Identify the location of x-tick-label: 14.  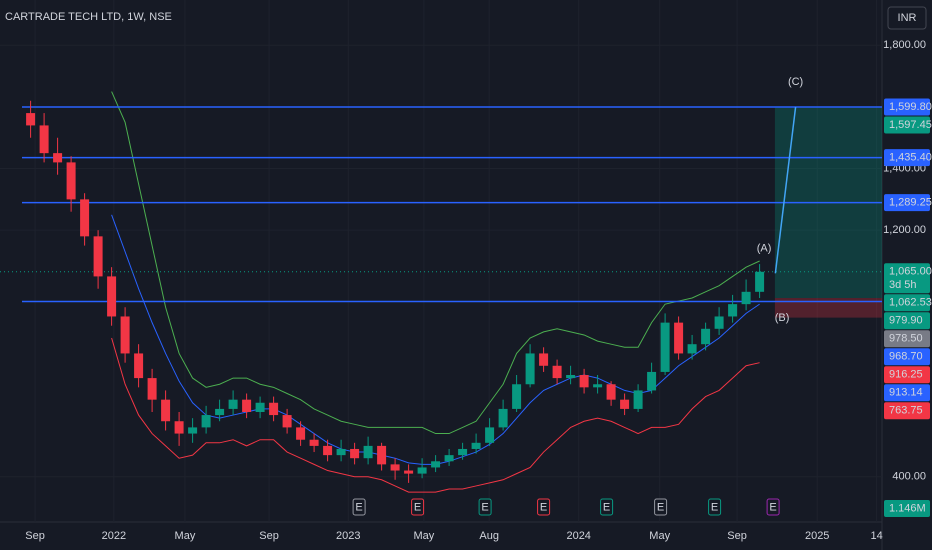
(876, 536).